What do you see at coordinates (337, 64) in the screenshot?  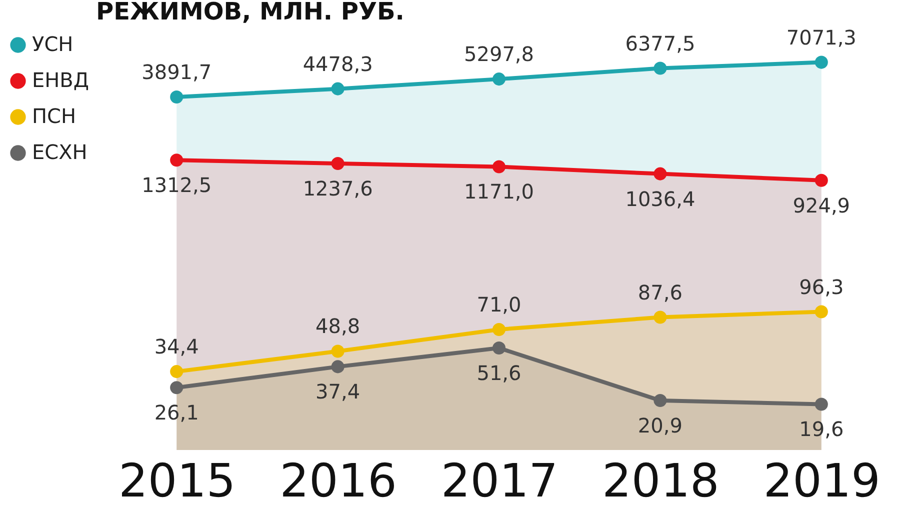 I see `data-label: 4478,3` at bounding box center [337, 64].